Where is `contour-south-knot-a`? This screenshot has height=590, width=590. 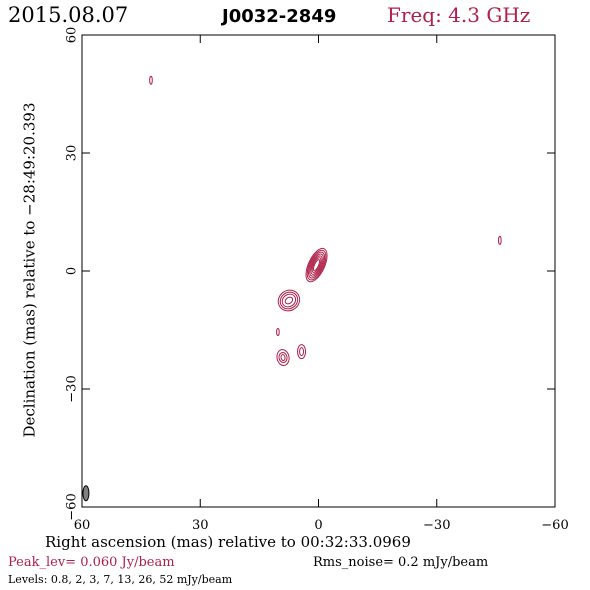 contour-south-knot-a is located at coordinates (283, 358).